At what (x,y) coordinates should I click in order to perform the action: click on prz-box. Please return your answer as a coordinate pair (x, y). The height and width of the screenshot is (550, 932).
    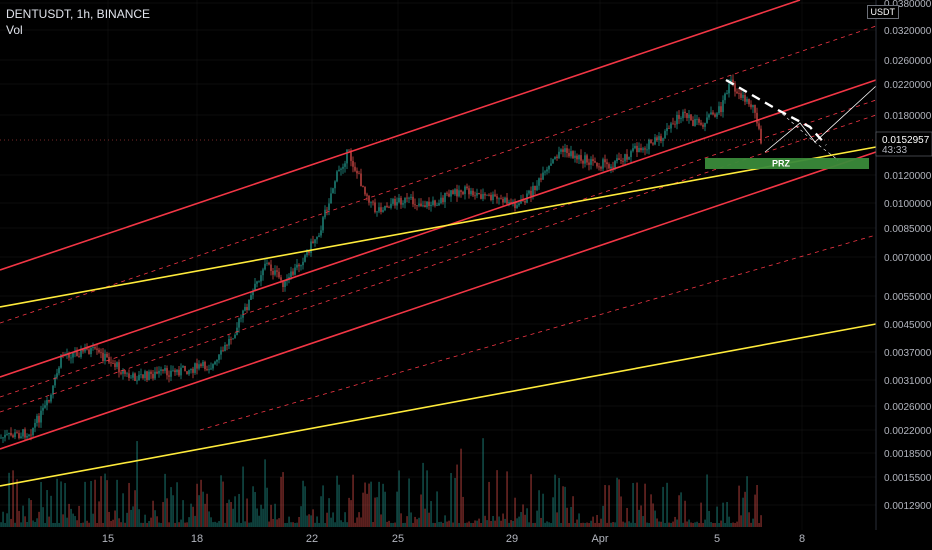
    Looking at the image, I should click on (787, 163).